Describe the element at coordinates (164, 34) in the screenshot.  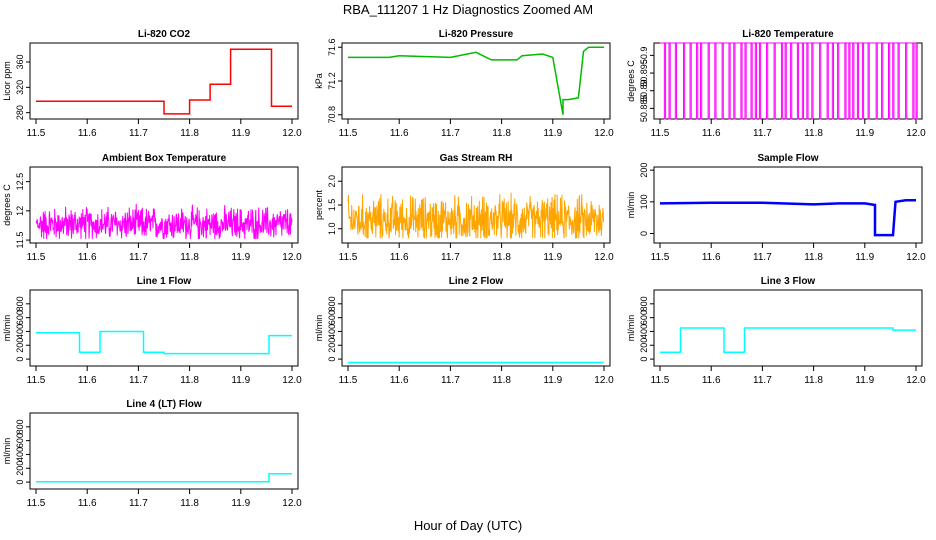
I see `panel-title: Li-820 CO2` at that location.